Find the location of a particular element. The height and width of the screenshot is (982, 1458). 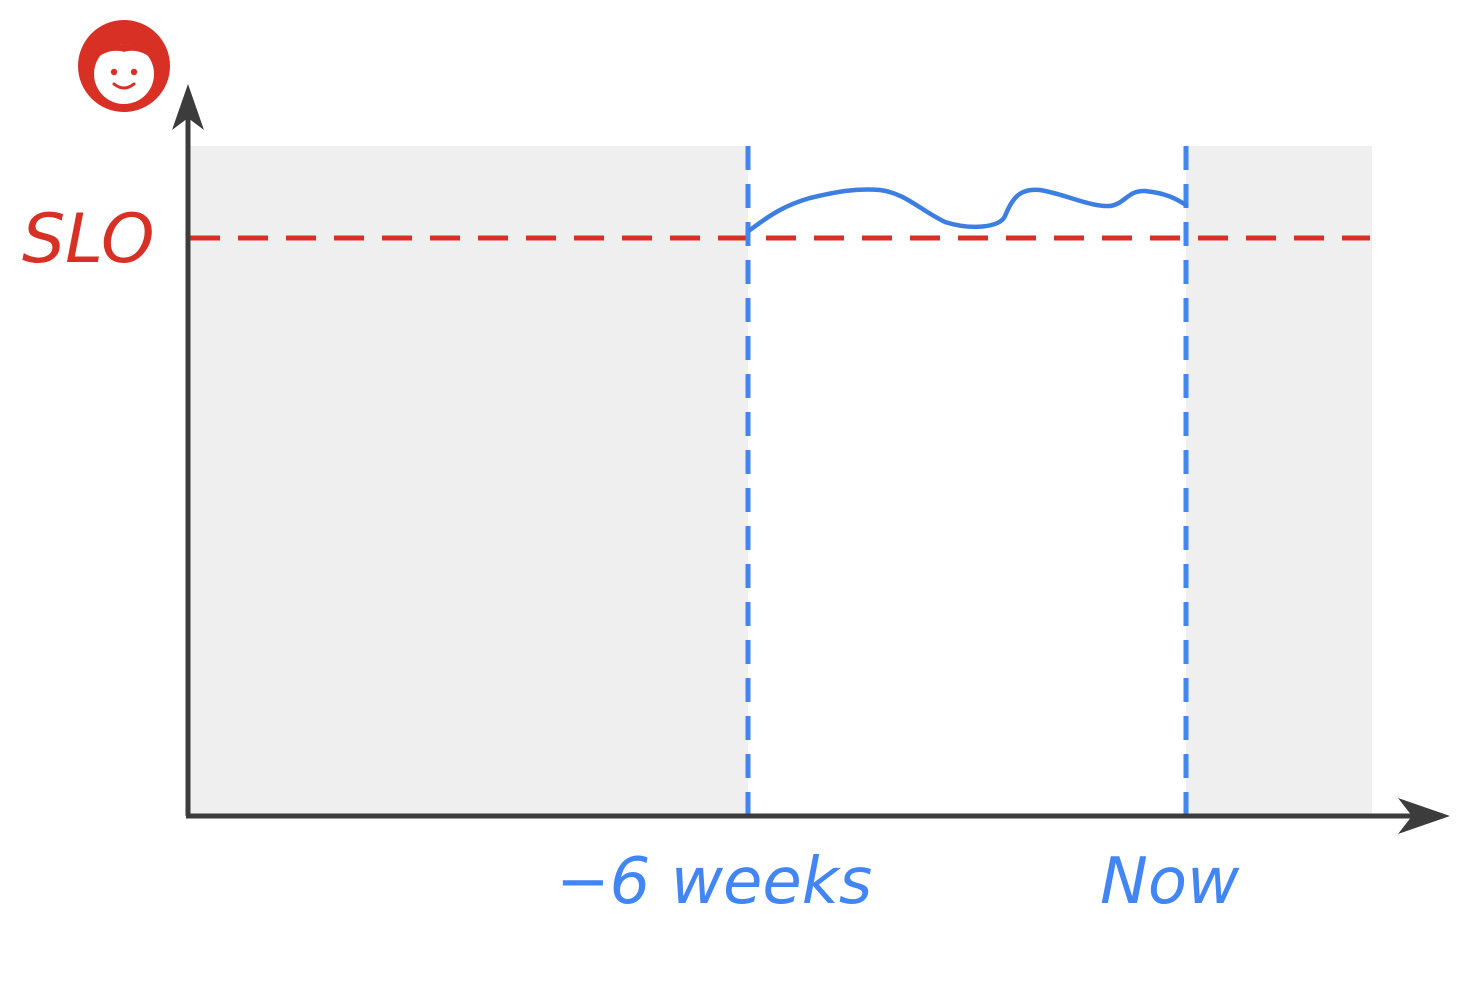

user-face-icon is located at coordinates (124, 66).